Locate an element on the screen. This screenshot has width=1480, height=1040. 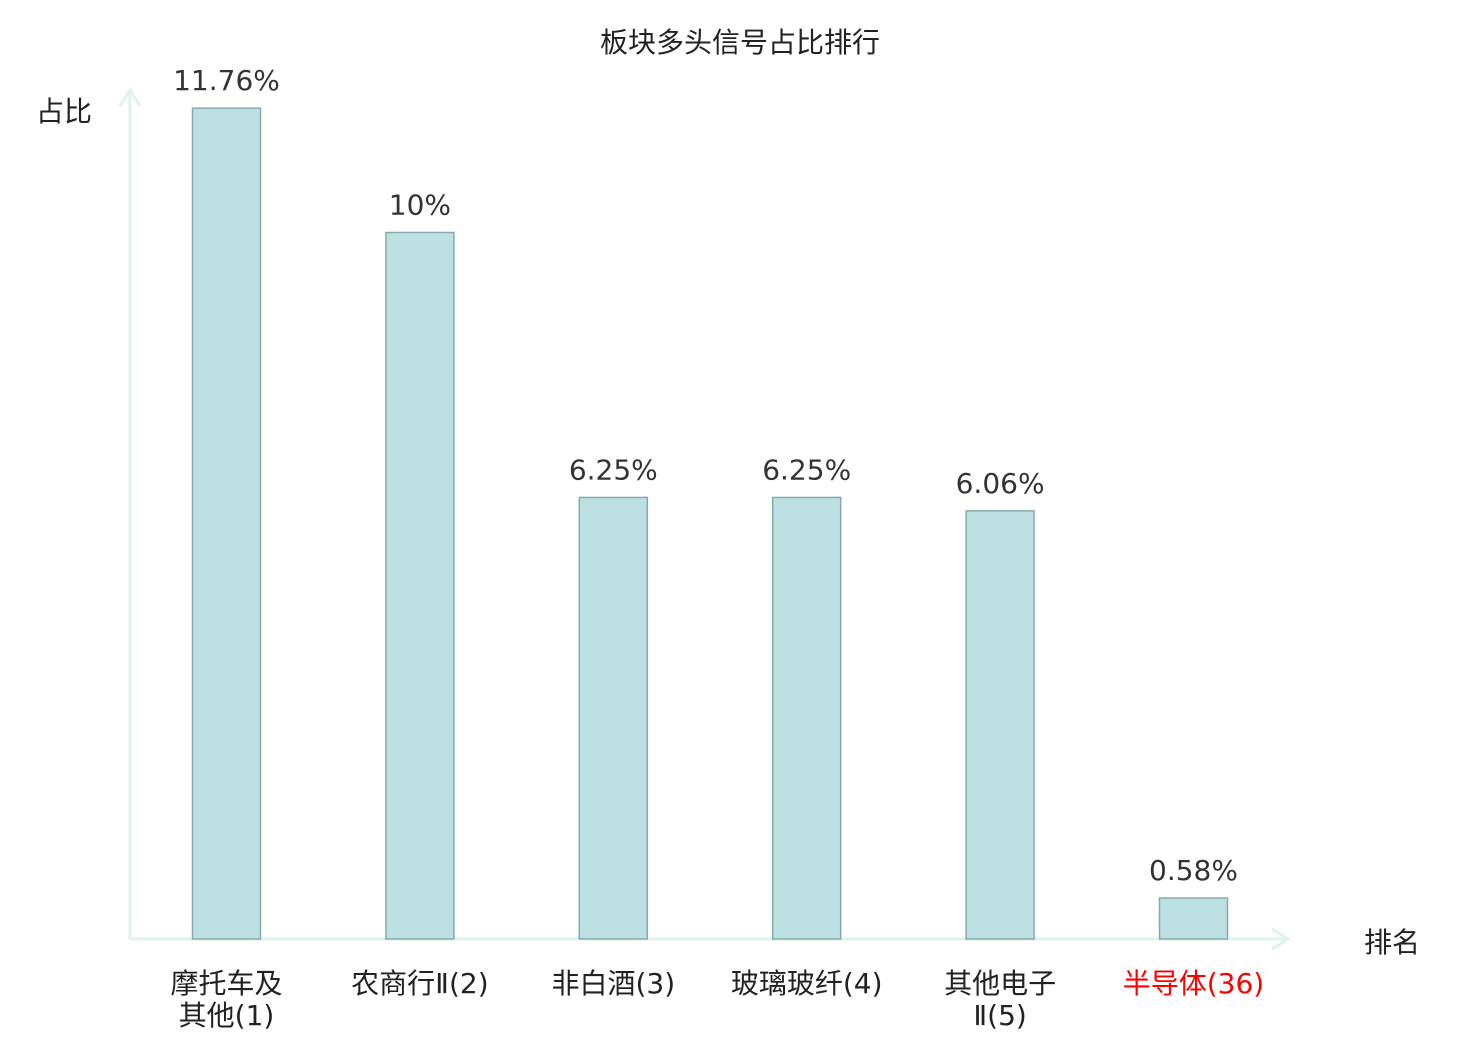
data-label: 10% is located at coordinates (420, 205).